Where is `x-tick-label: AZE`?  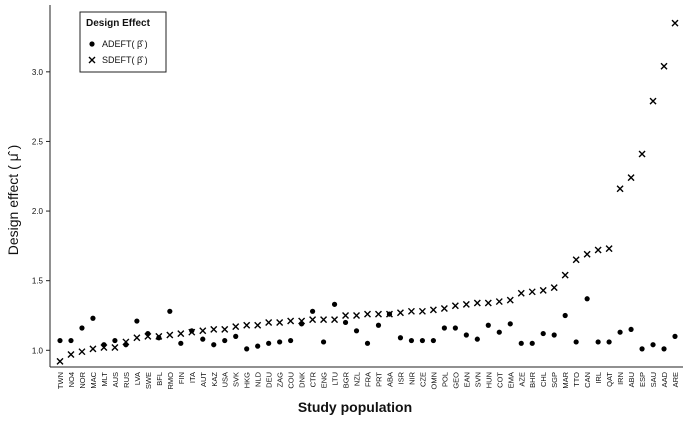 x-tick-label: AZE is located at coordinates (521, 379).